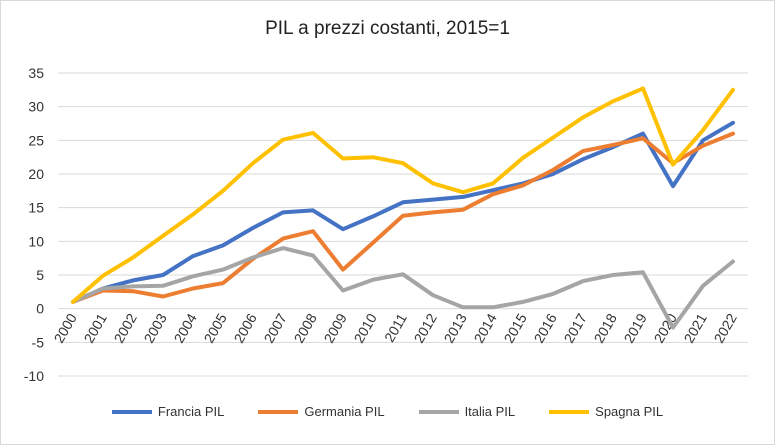 The width and height of the screenshot is (775, 445). I want to click on legend-item: Francia PIL, so click(168, 411).